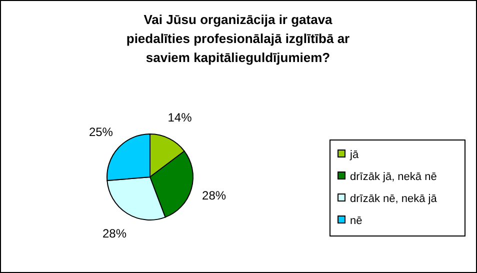  Describe the element at coordinates (394, 199) in the screenshot. I see `legend-label: drīzāk nē, nekā jā` at that location.